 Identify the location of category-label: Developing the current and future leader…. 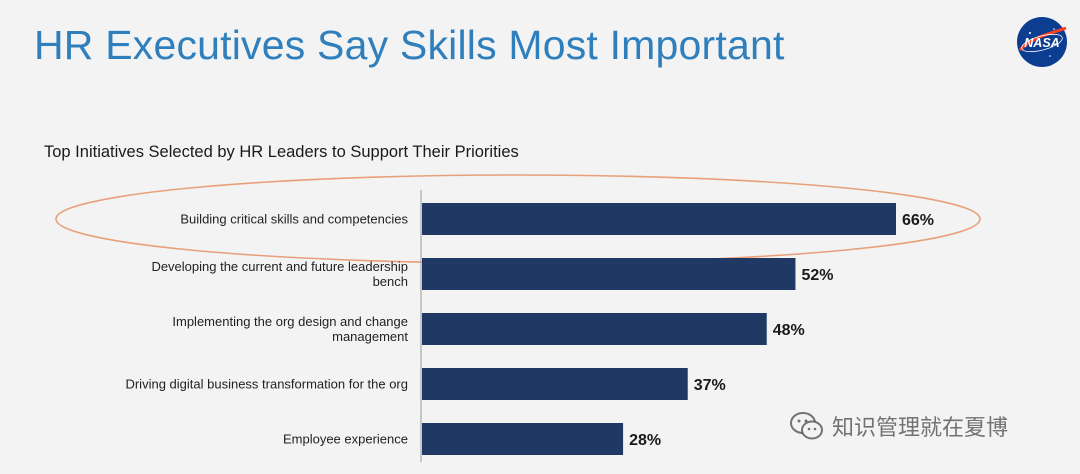
(279, 274).